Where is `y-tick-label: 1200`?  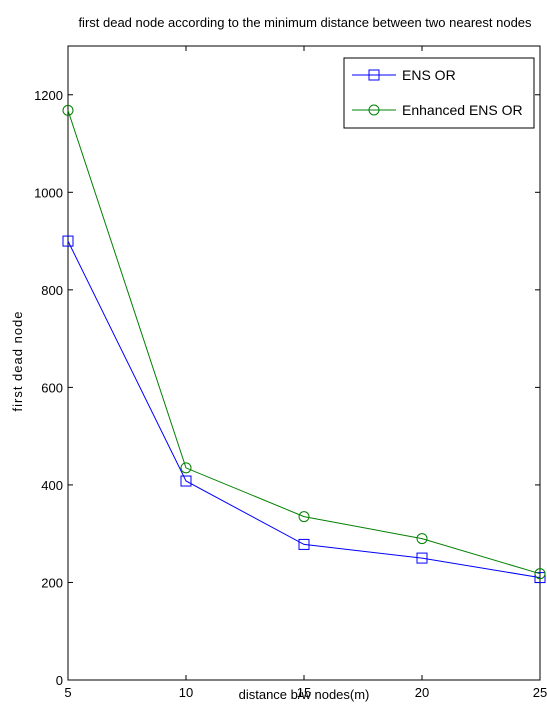 y-tick-label: 1200 is located at coordinates (48, 95).